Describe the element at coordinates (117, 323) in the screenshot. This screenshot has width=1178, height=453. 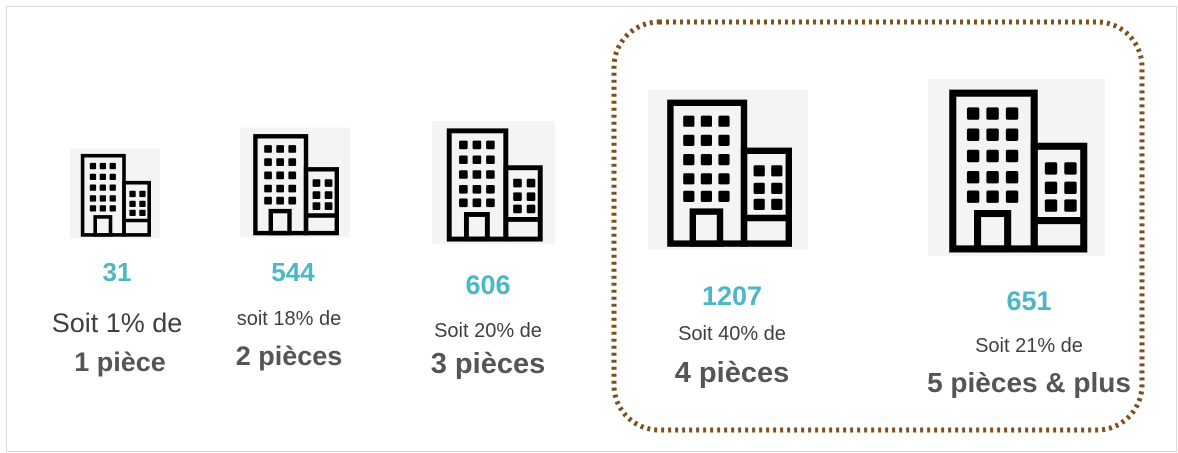
I see `caption: Soit 1% de` at that location.